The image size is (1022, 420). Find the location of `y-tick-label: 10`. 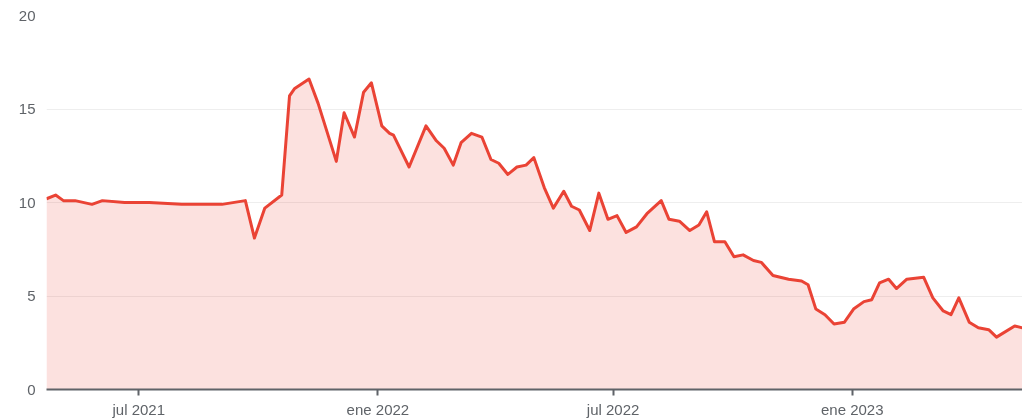

y-tick-label: 10 is located at coordinates (27, 202).